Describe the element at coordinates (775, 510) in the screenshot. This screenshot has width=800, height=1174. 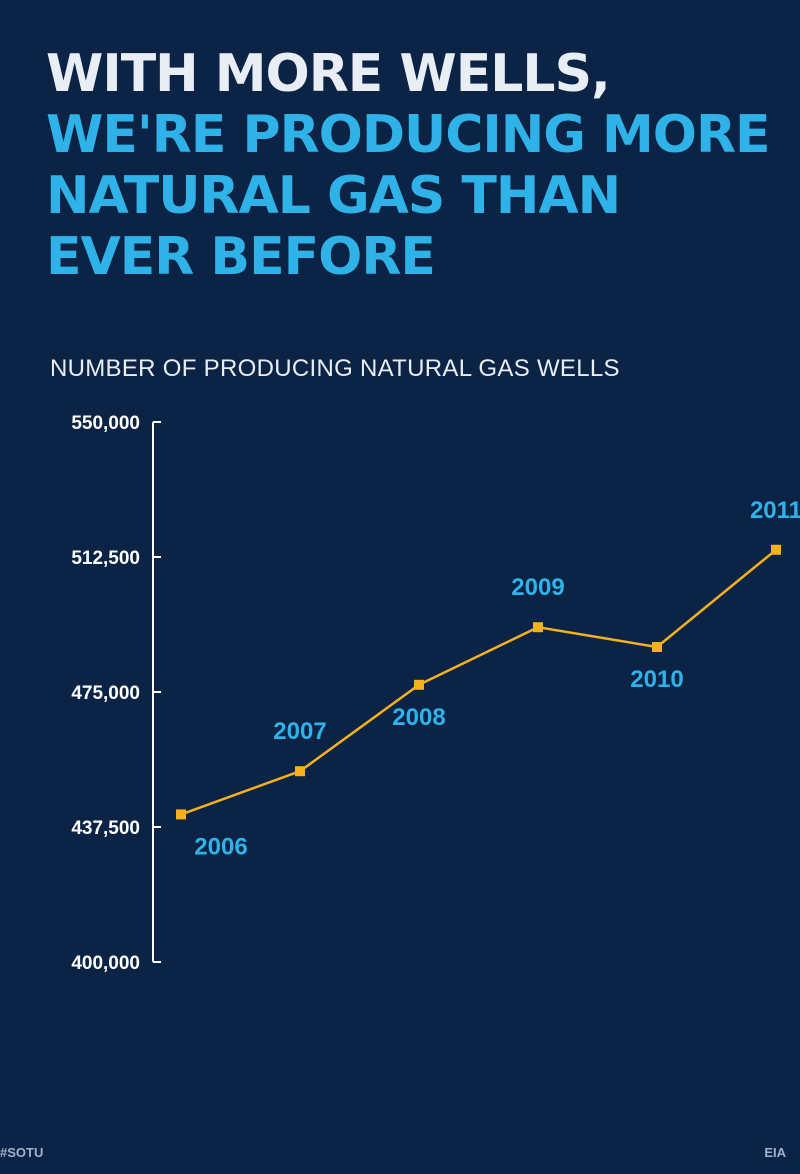
I see `data-point-label: 2011` at that location.